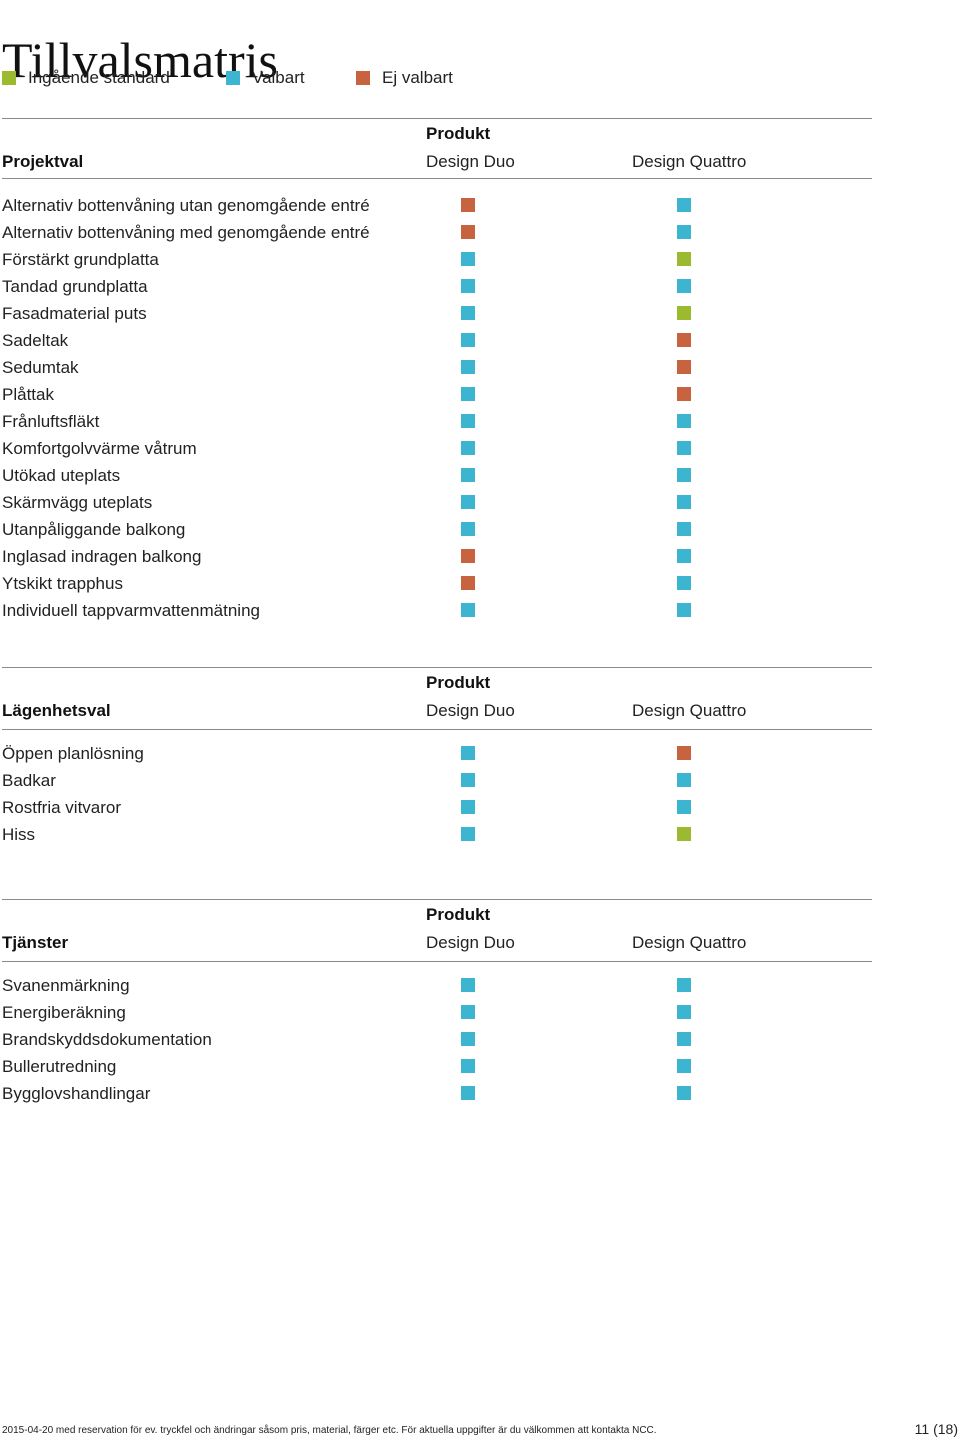 This screenshot has height=1441, width=960. What do you see at coordinates (437, 808) in the screenshot?
I see `table-row: Rostfria vitvaror` at bounding box center [437, 808].